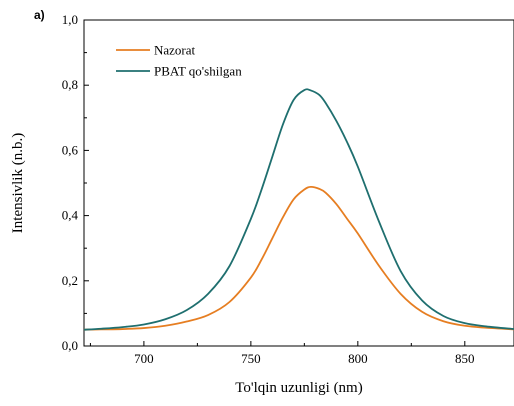 The image size is (514, 406). Describe the element at coordinates (70, 19) in the screenshot. I see `y-tick-label: 1,0` at that location.